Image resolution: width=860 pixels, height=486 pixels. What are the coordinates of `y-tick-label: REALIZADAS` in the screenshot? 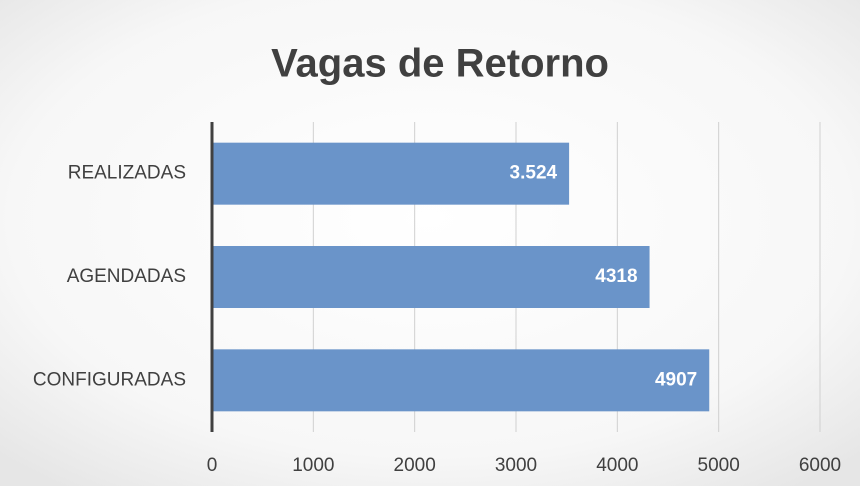 It's located at (127, 173).